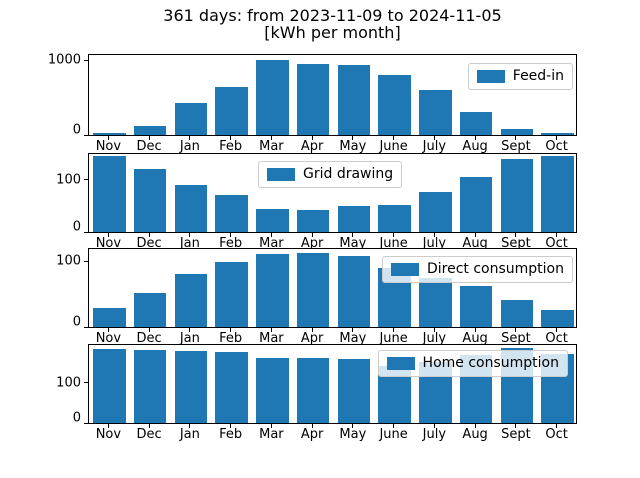 The width and height of the screenshot is (640, 478). I want to click on legend-home-consumption: Home consumption, so click(472, 363).